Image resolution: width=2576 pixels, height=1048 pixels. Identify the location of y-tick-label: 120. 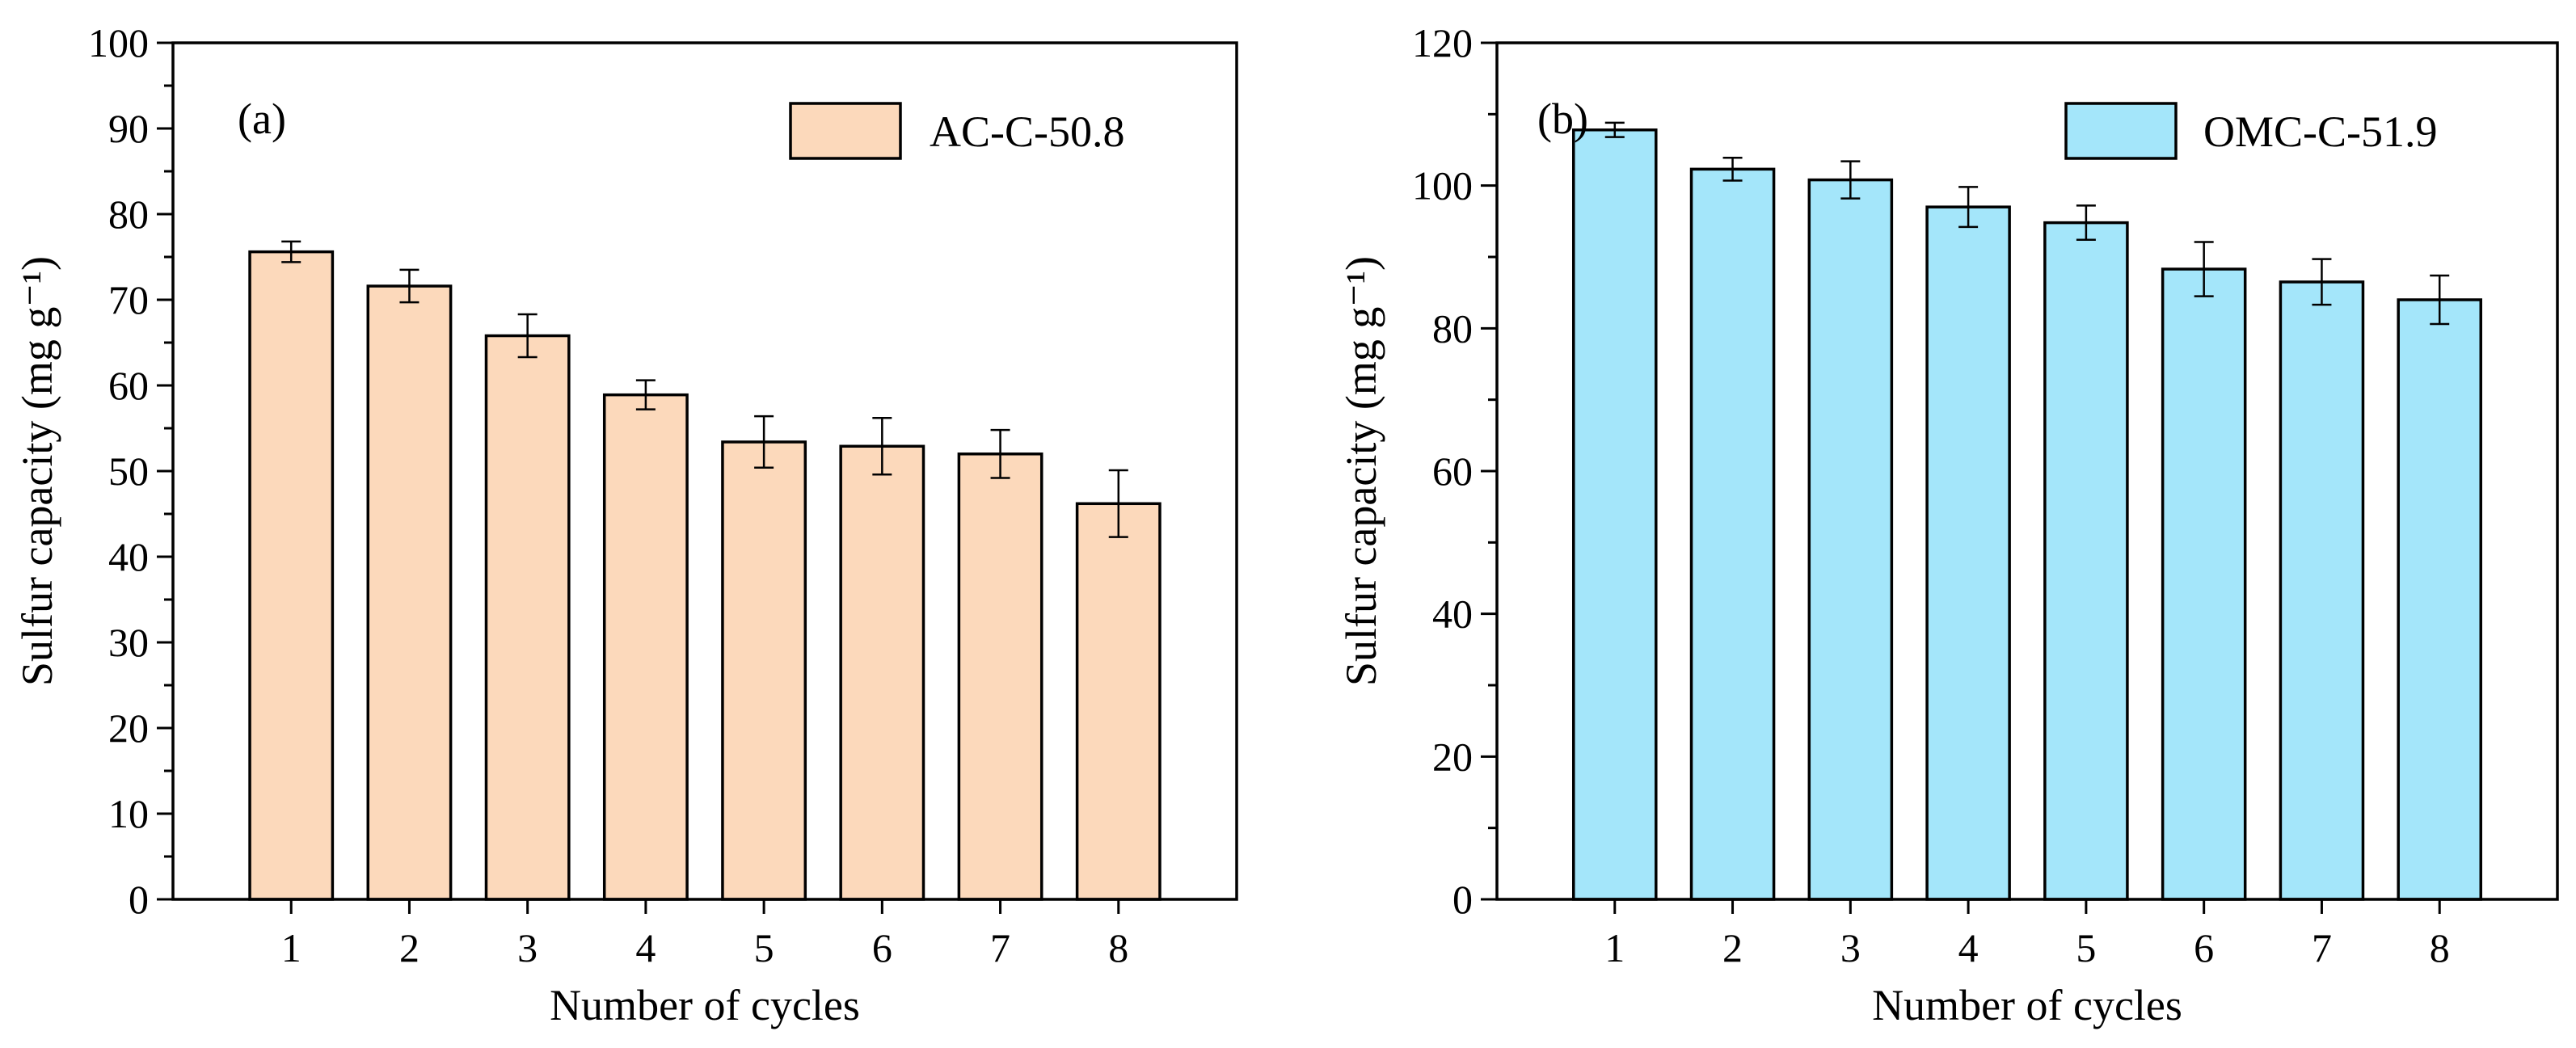
(1442, 42).